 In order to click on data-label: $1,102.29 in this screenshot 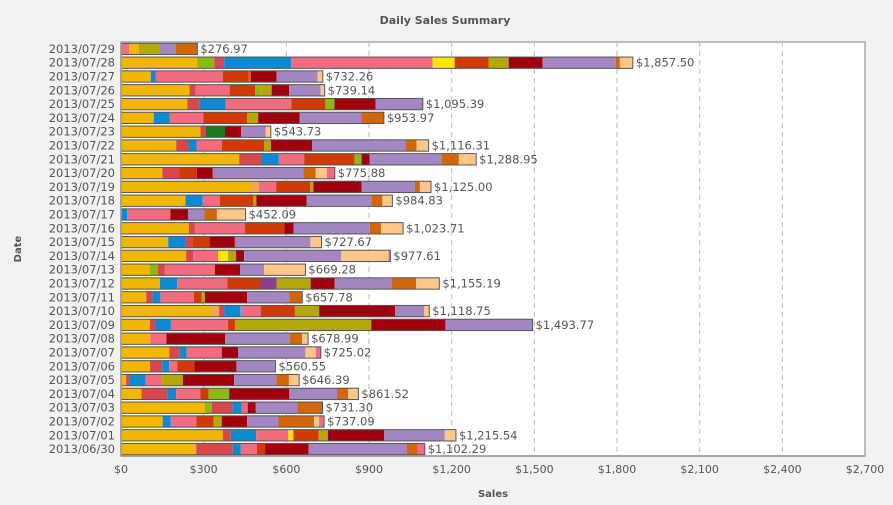, I will do `click(457, 449)`.